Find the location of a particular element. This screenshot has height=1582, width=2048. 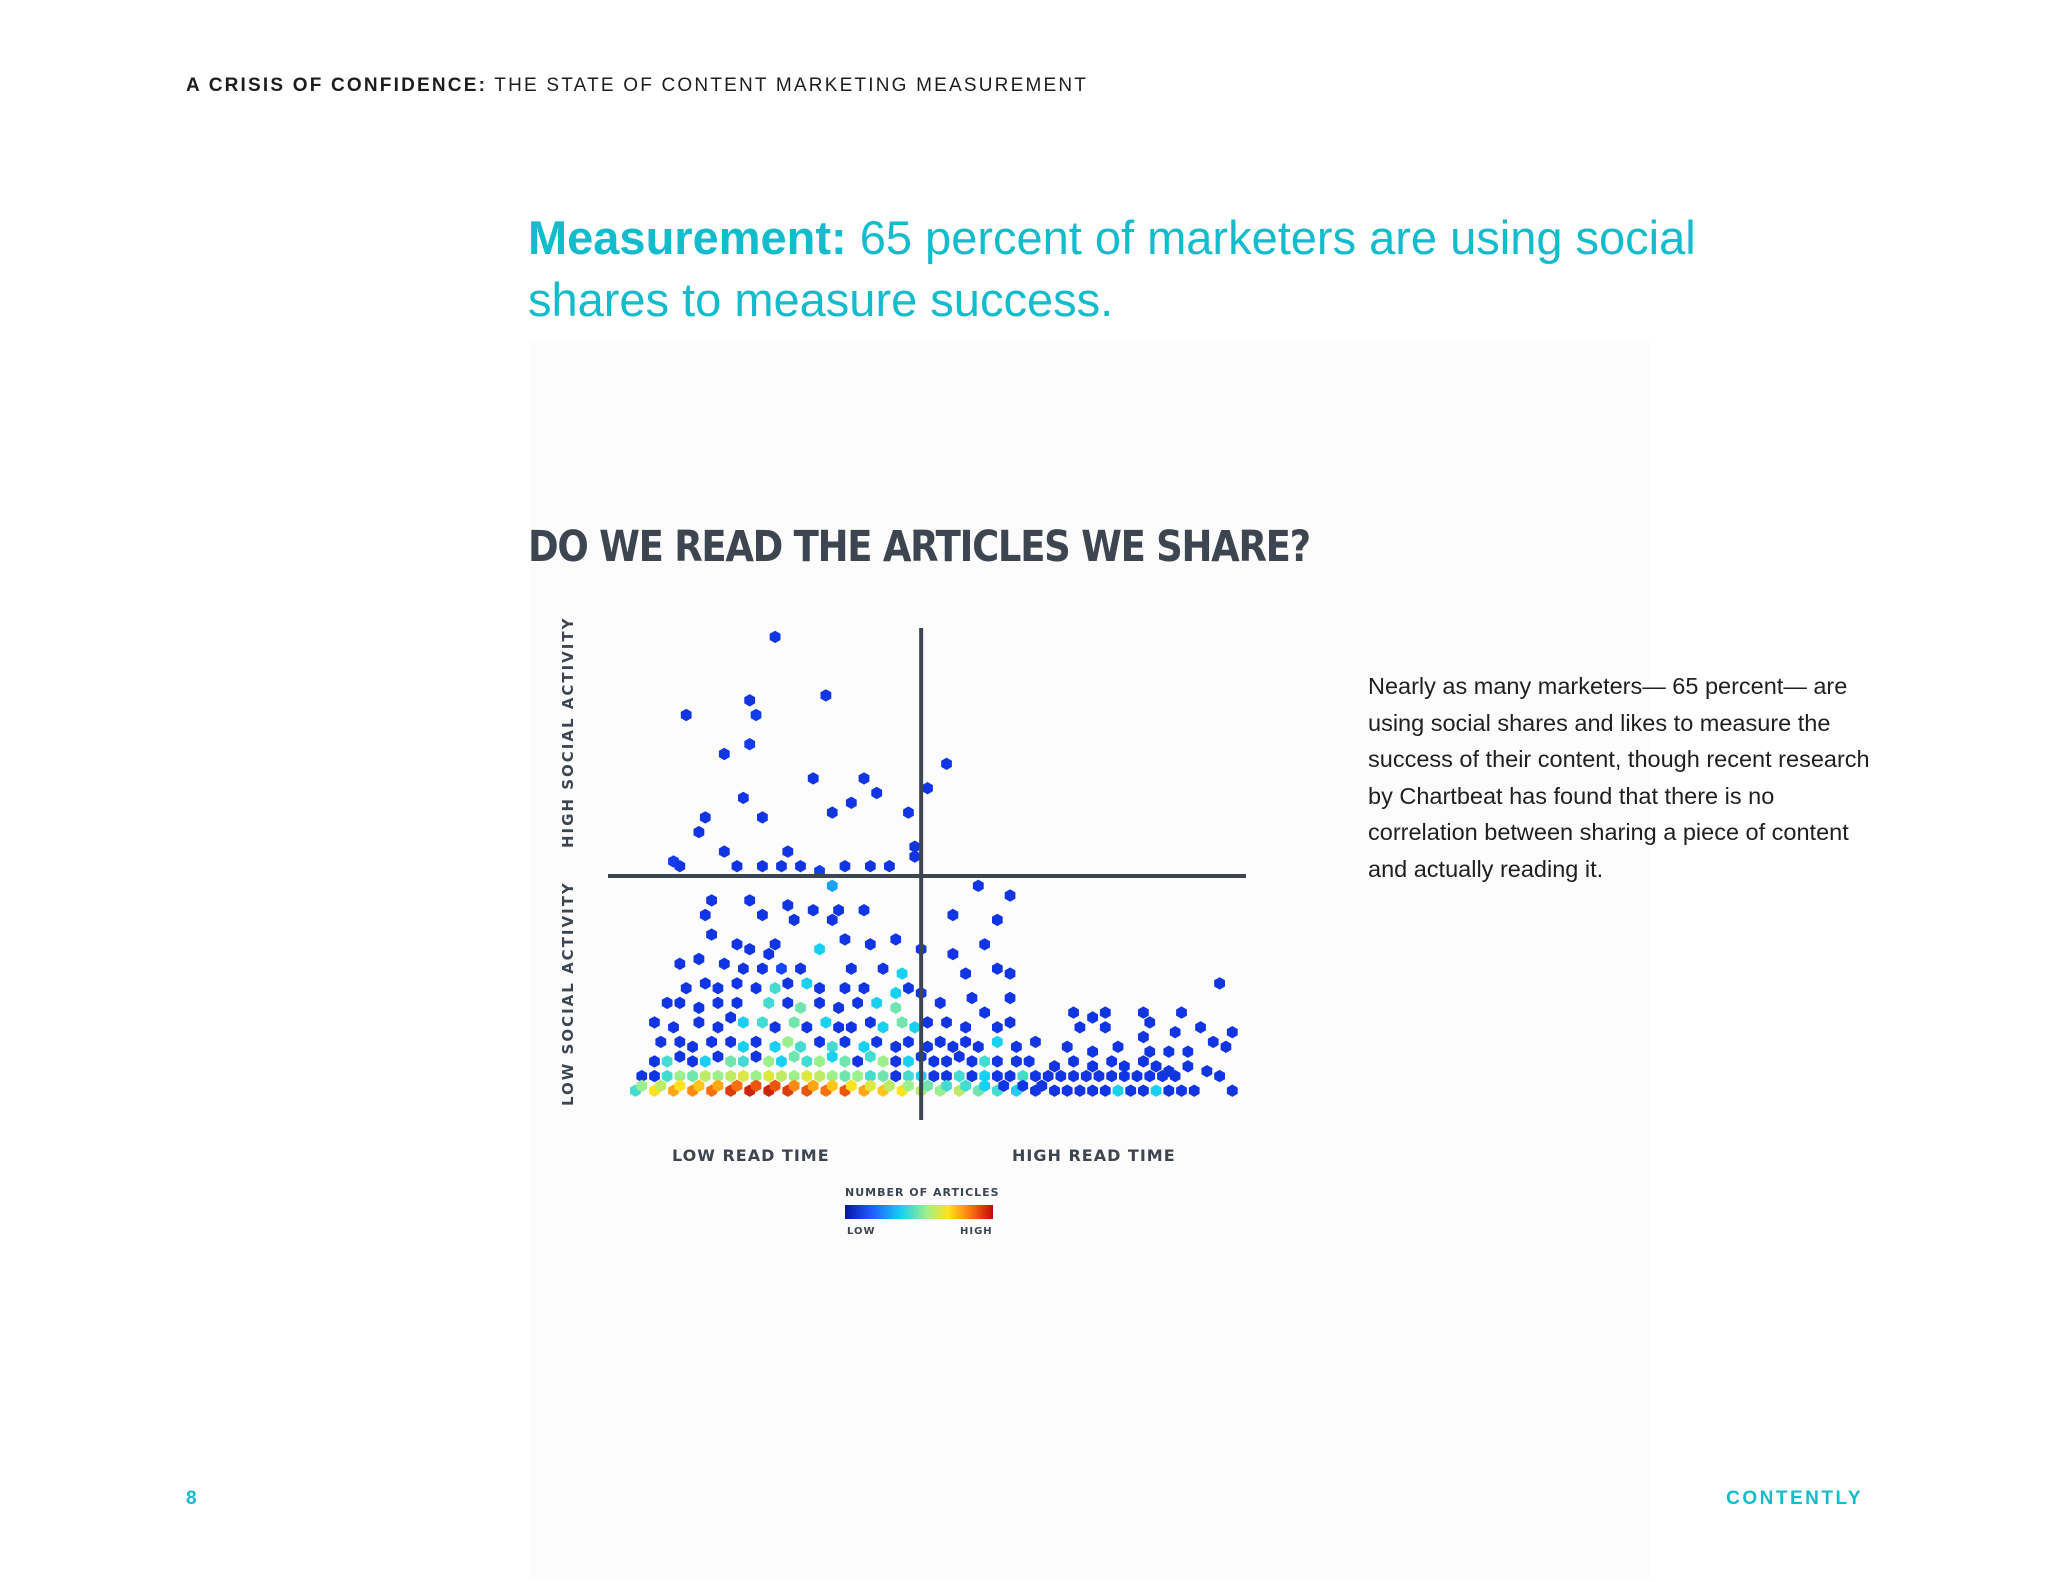

headline-bold: Measurement: is located at coordinates (687, 237).